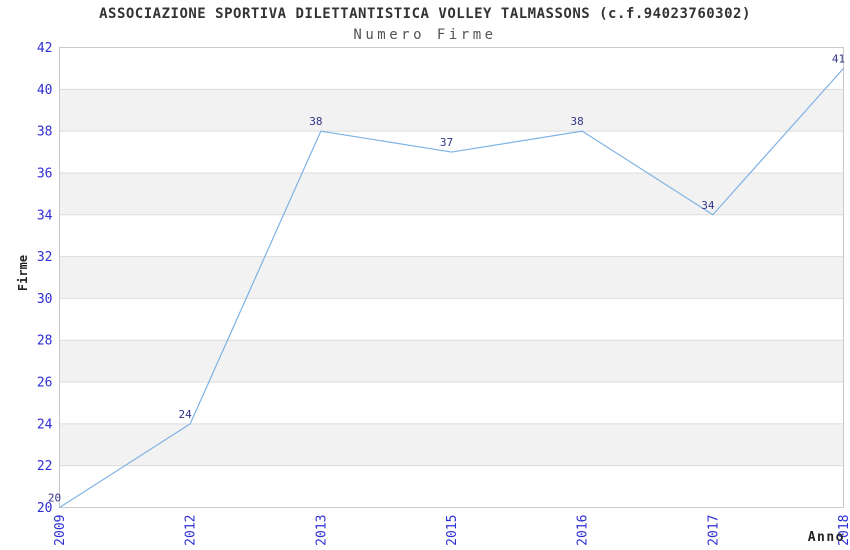 Image resolution: width=850 pixels, height=550 pixels. Describe the element at coordinates (60, 530) in the screenshot. I see `x-tick-label: 2009` at that location.